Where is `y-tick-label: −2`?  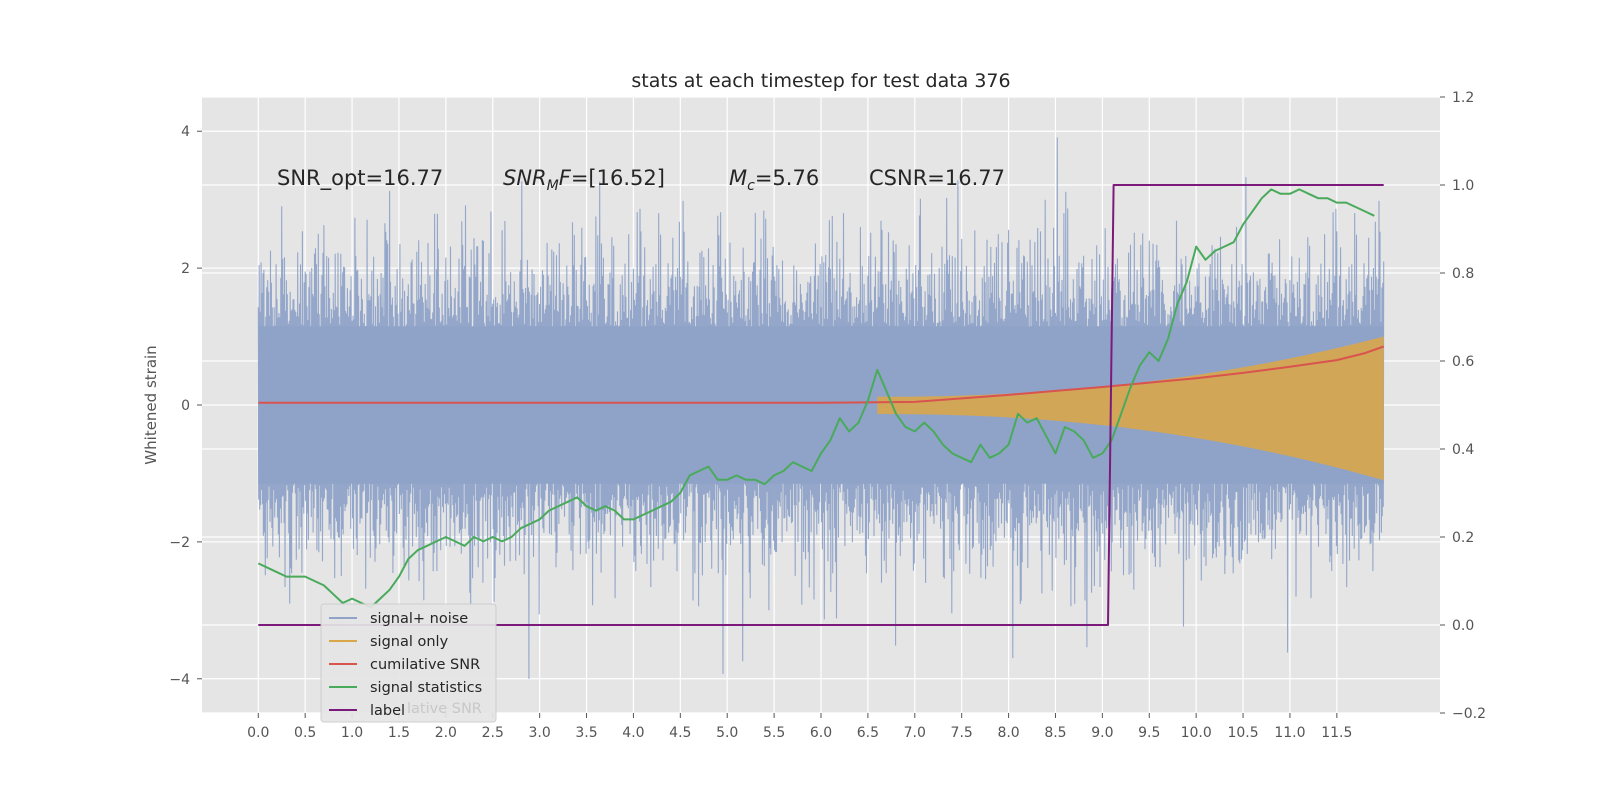 y-tick-label: −2 is located at coordinates (179, 543).